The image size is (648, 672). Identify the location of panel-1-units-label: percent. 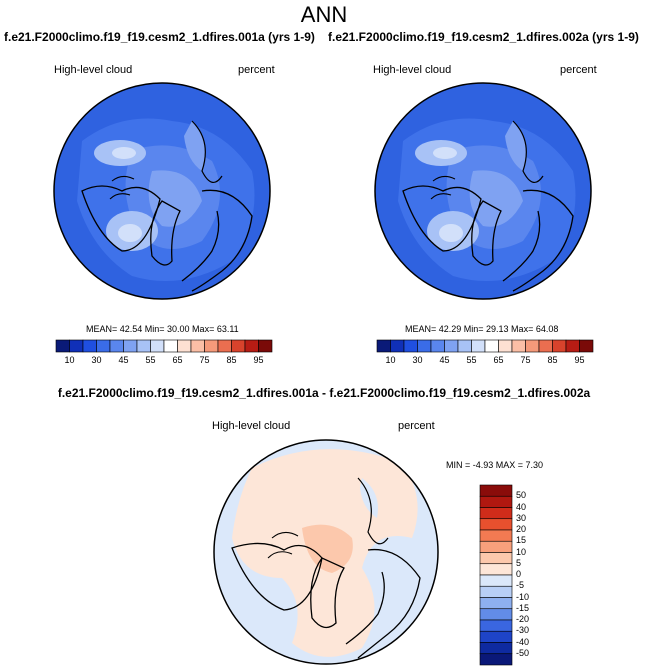
(256, 70).